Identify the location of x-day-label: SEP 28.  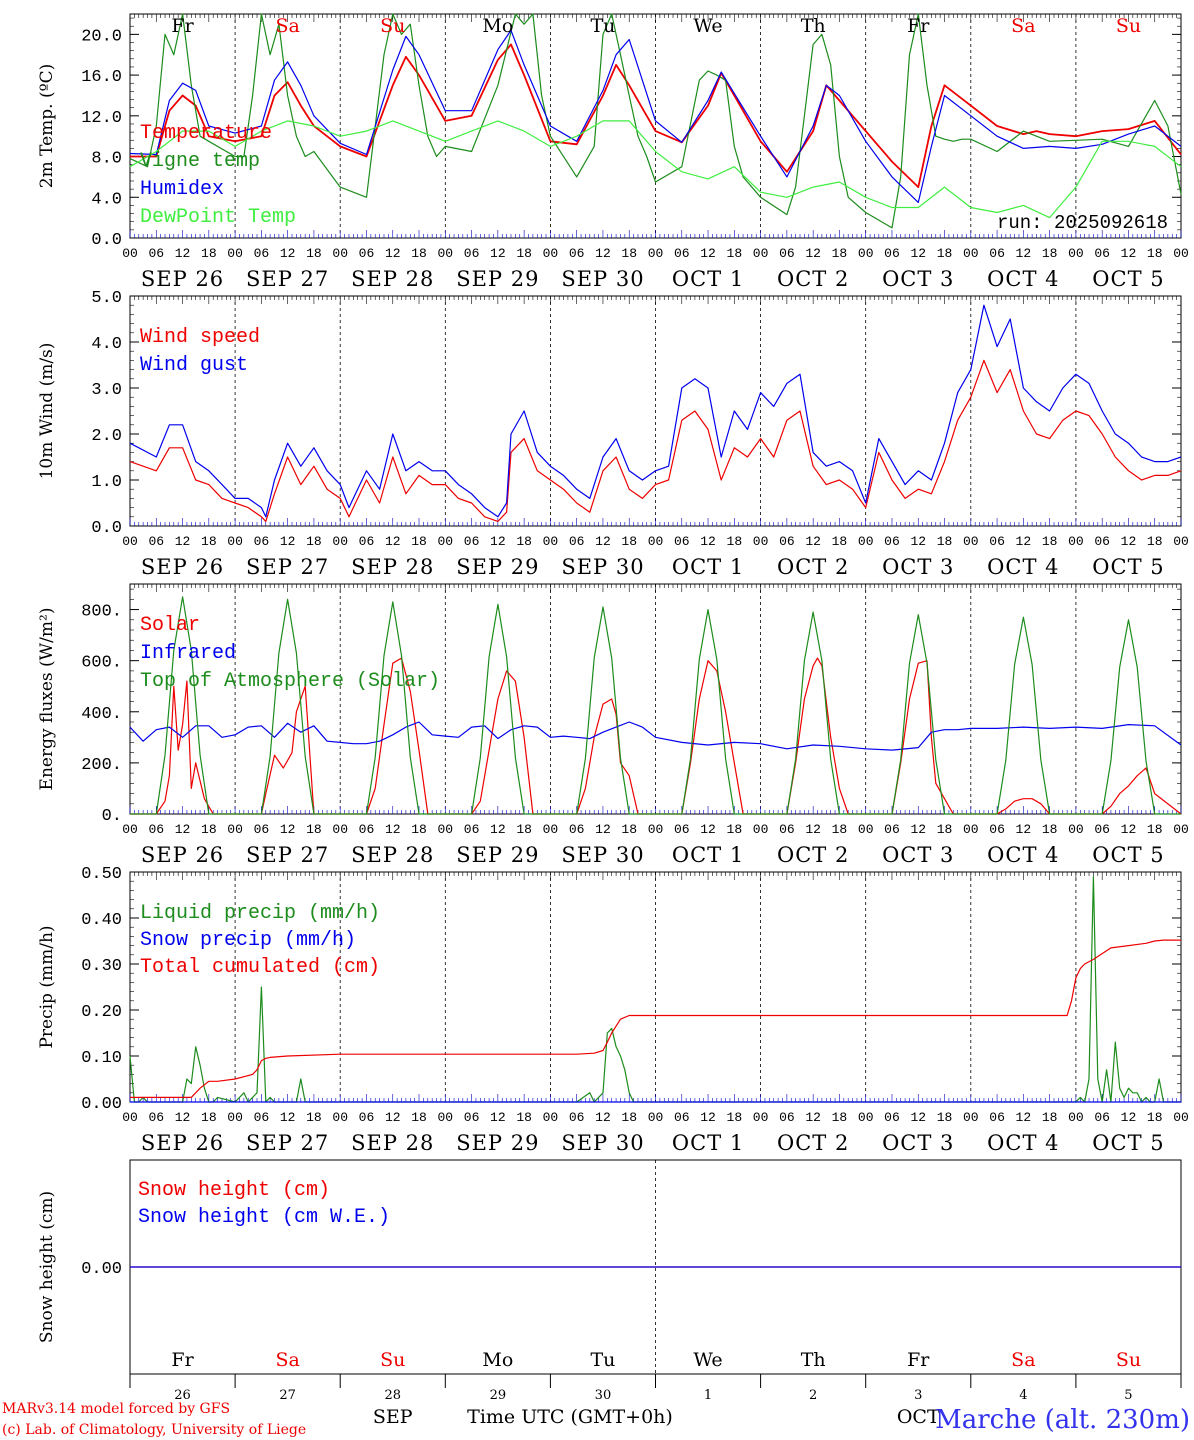
(392, 855).